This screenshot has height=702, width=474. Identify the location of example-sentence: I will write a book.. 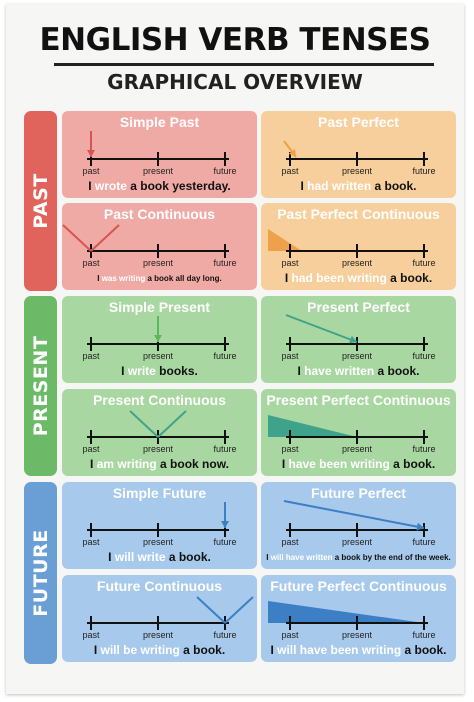
(159, 557).